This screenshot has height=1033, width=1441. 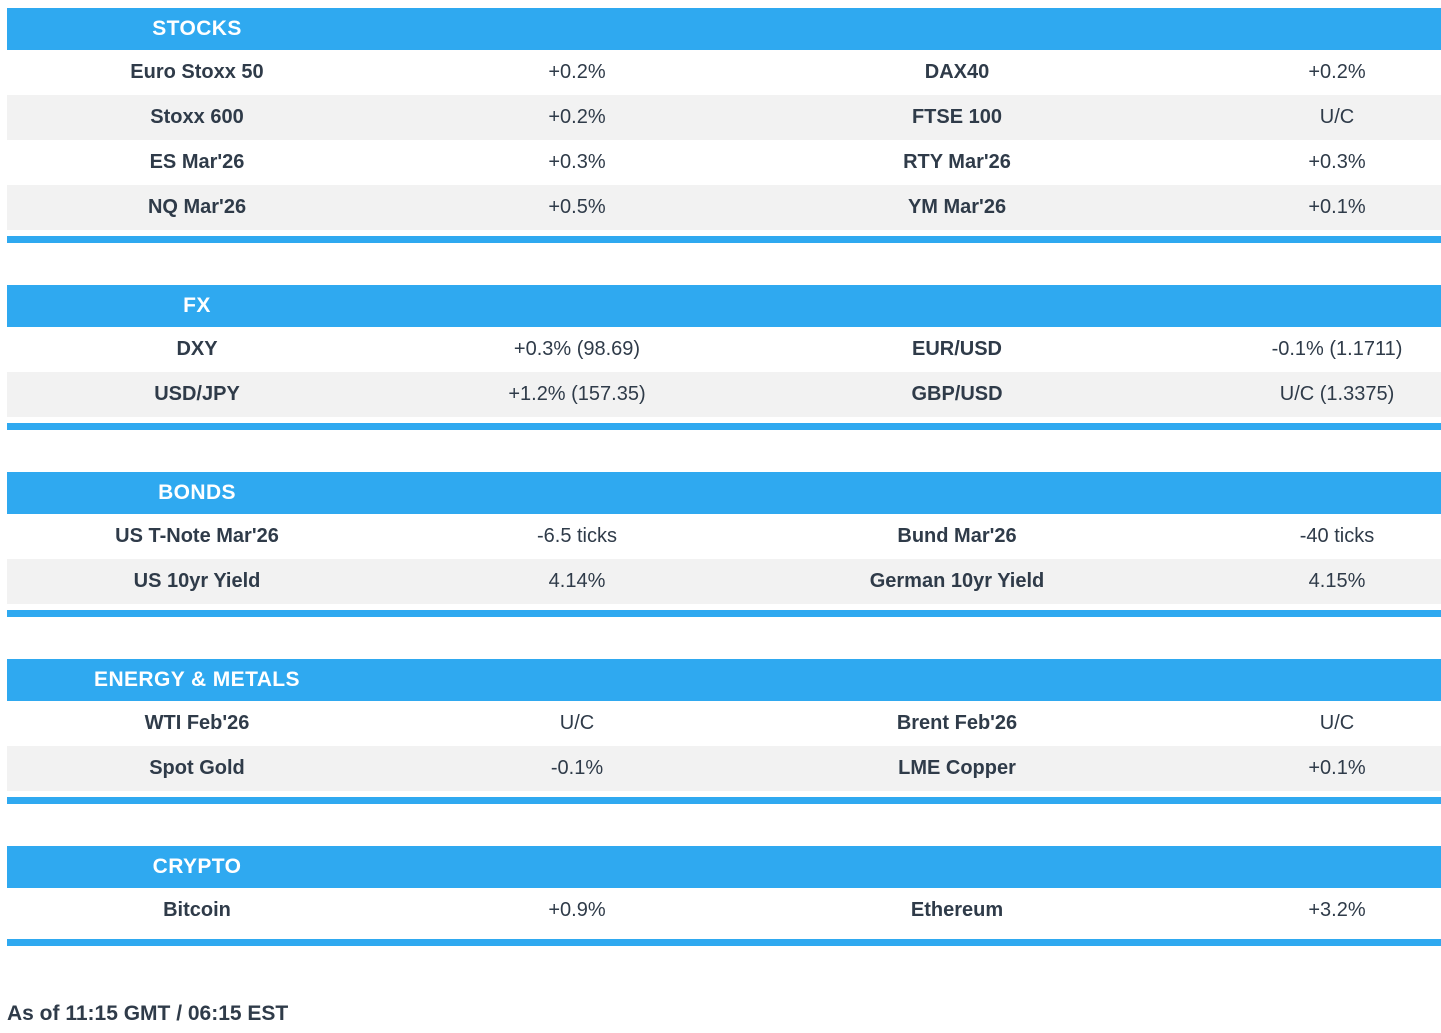 What do you see at coordinates (197, 723) in the screenshot?
I see `instrument-label: WTI Feb'26` at bounding box center [197, 723].